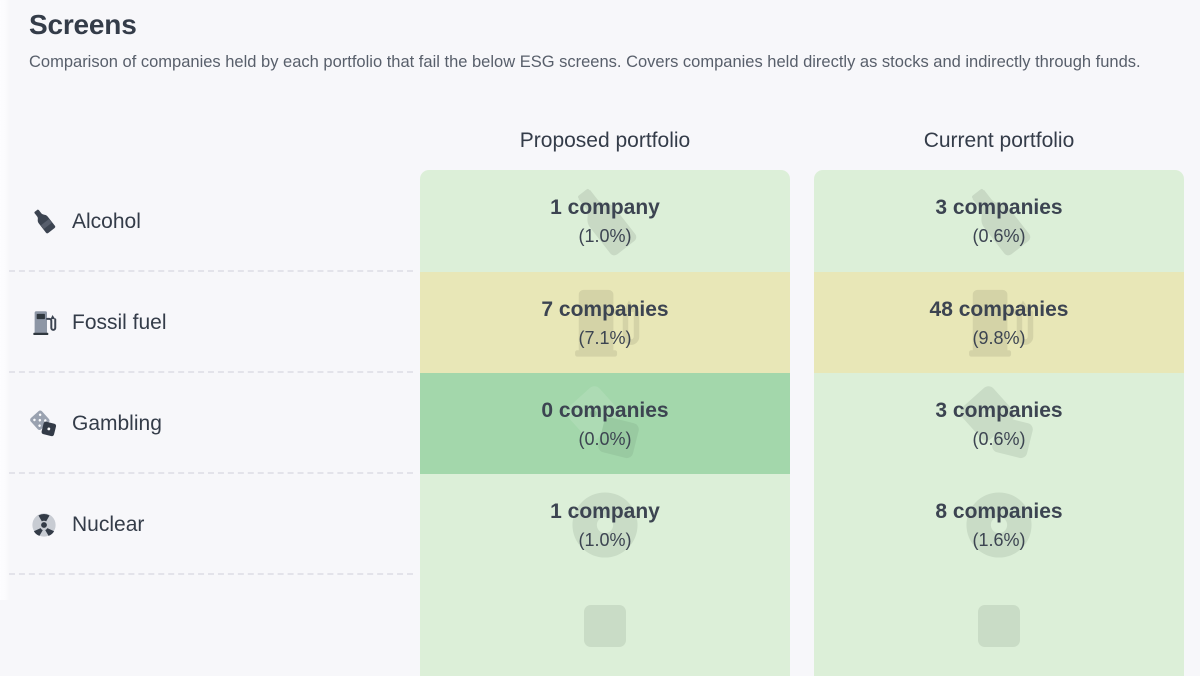 The width and height of the screenshot is (1200, 676). Describe the element at coordinates (999, 539) in the screenshot. I see `cell-percent: (1.6%)` at that location.